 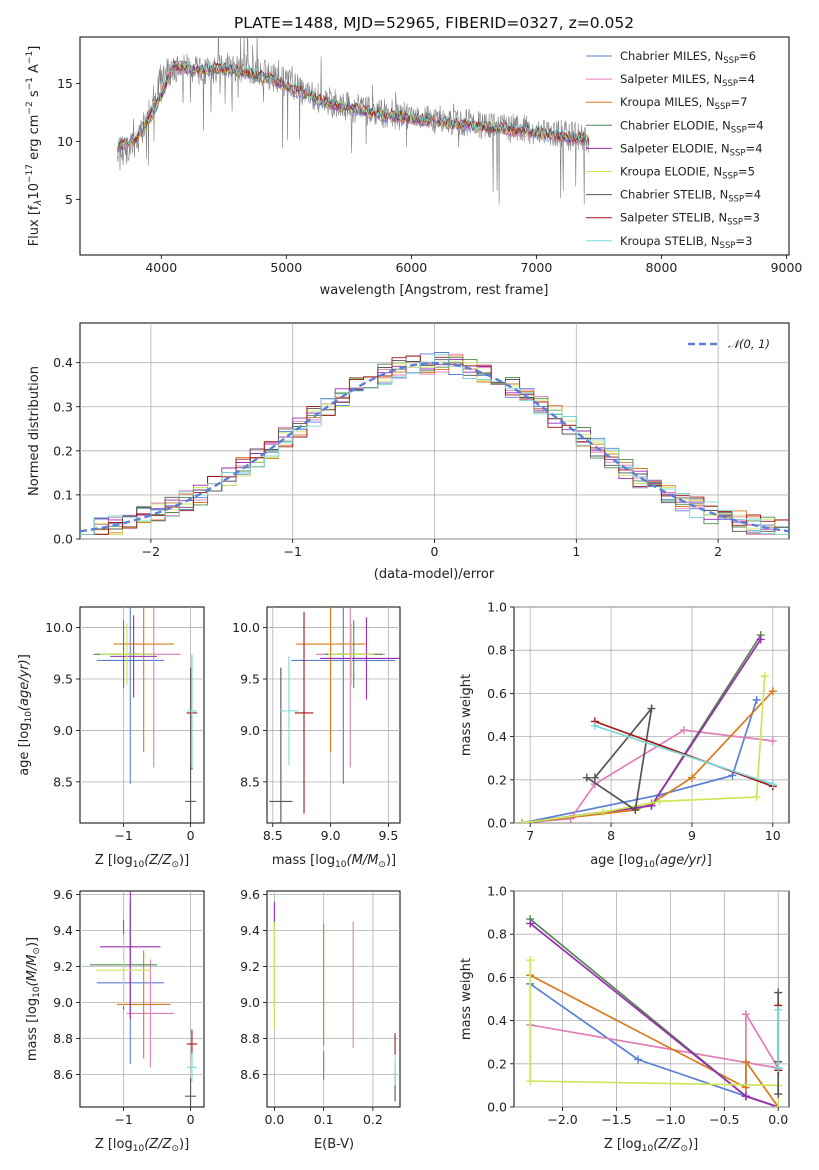 What do you see at coordinates (670, 1119) in the screenshot?
I see `x-tick-label: −1.0` at bounding box center [670, 1119].